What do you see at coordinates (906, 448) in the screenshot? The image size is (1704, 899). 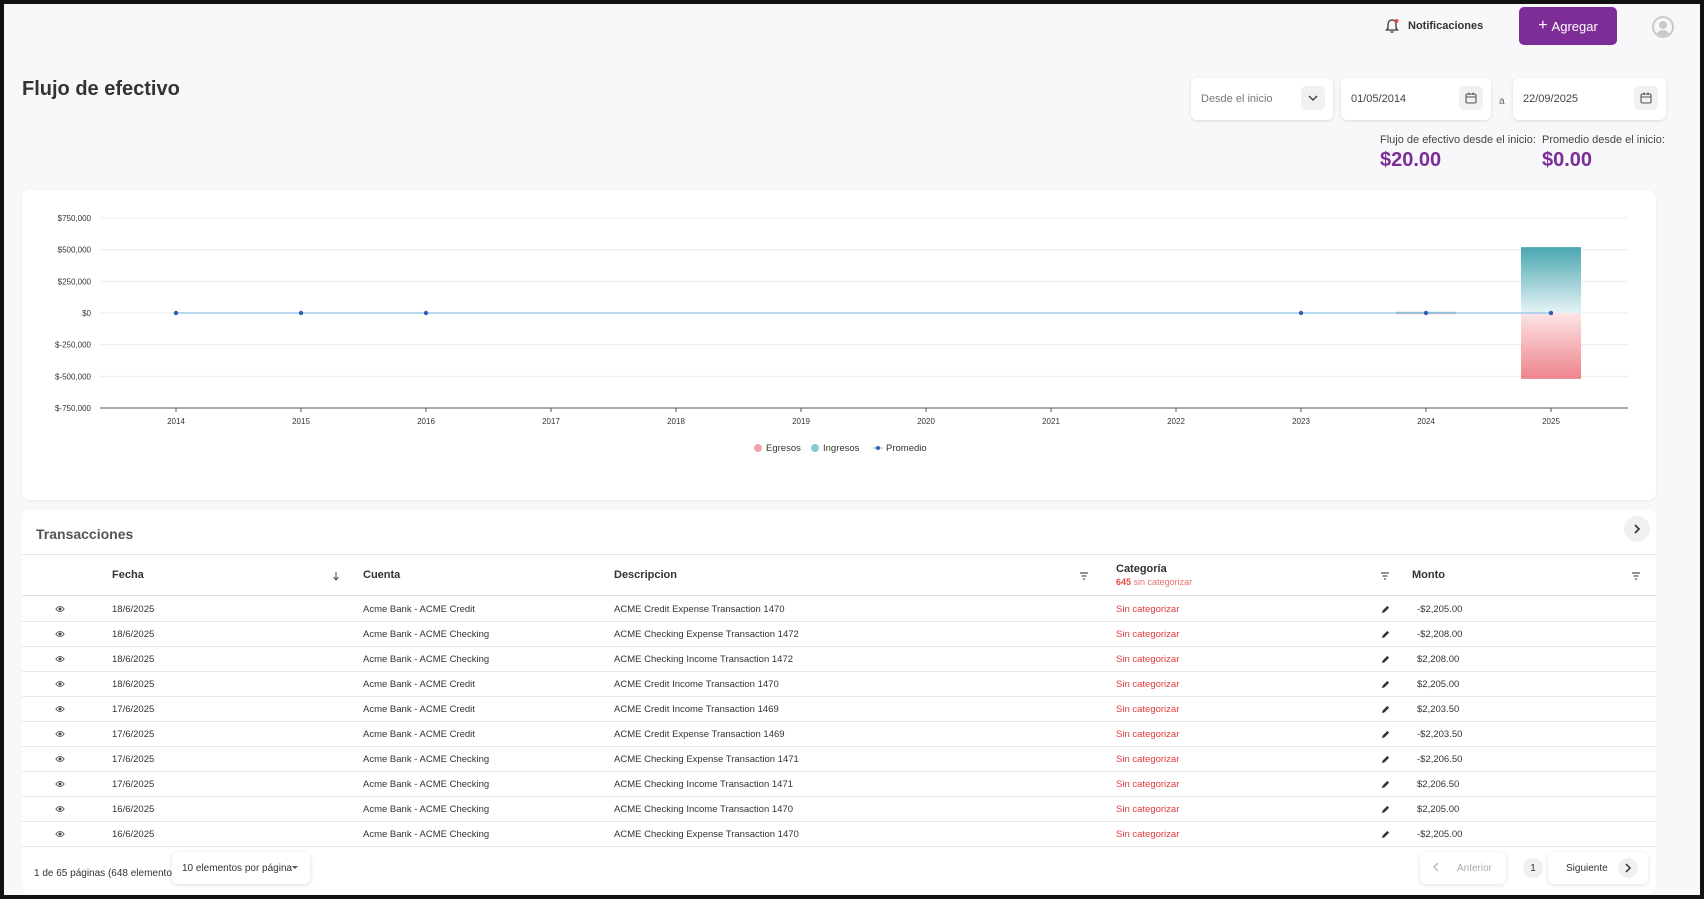 I see `legend-label: Promedio` at bounding box center [906, 448].